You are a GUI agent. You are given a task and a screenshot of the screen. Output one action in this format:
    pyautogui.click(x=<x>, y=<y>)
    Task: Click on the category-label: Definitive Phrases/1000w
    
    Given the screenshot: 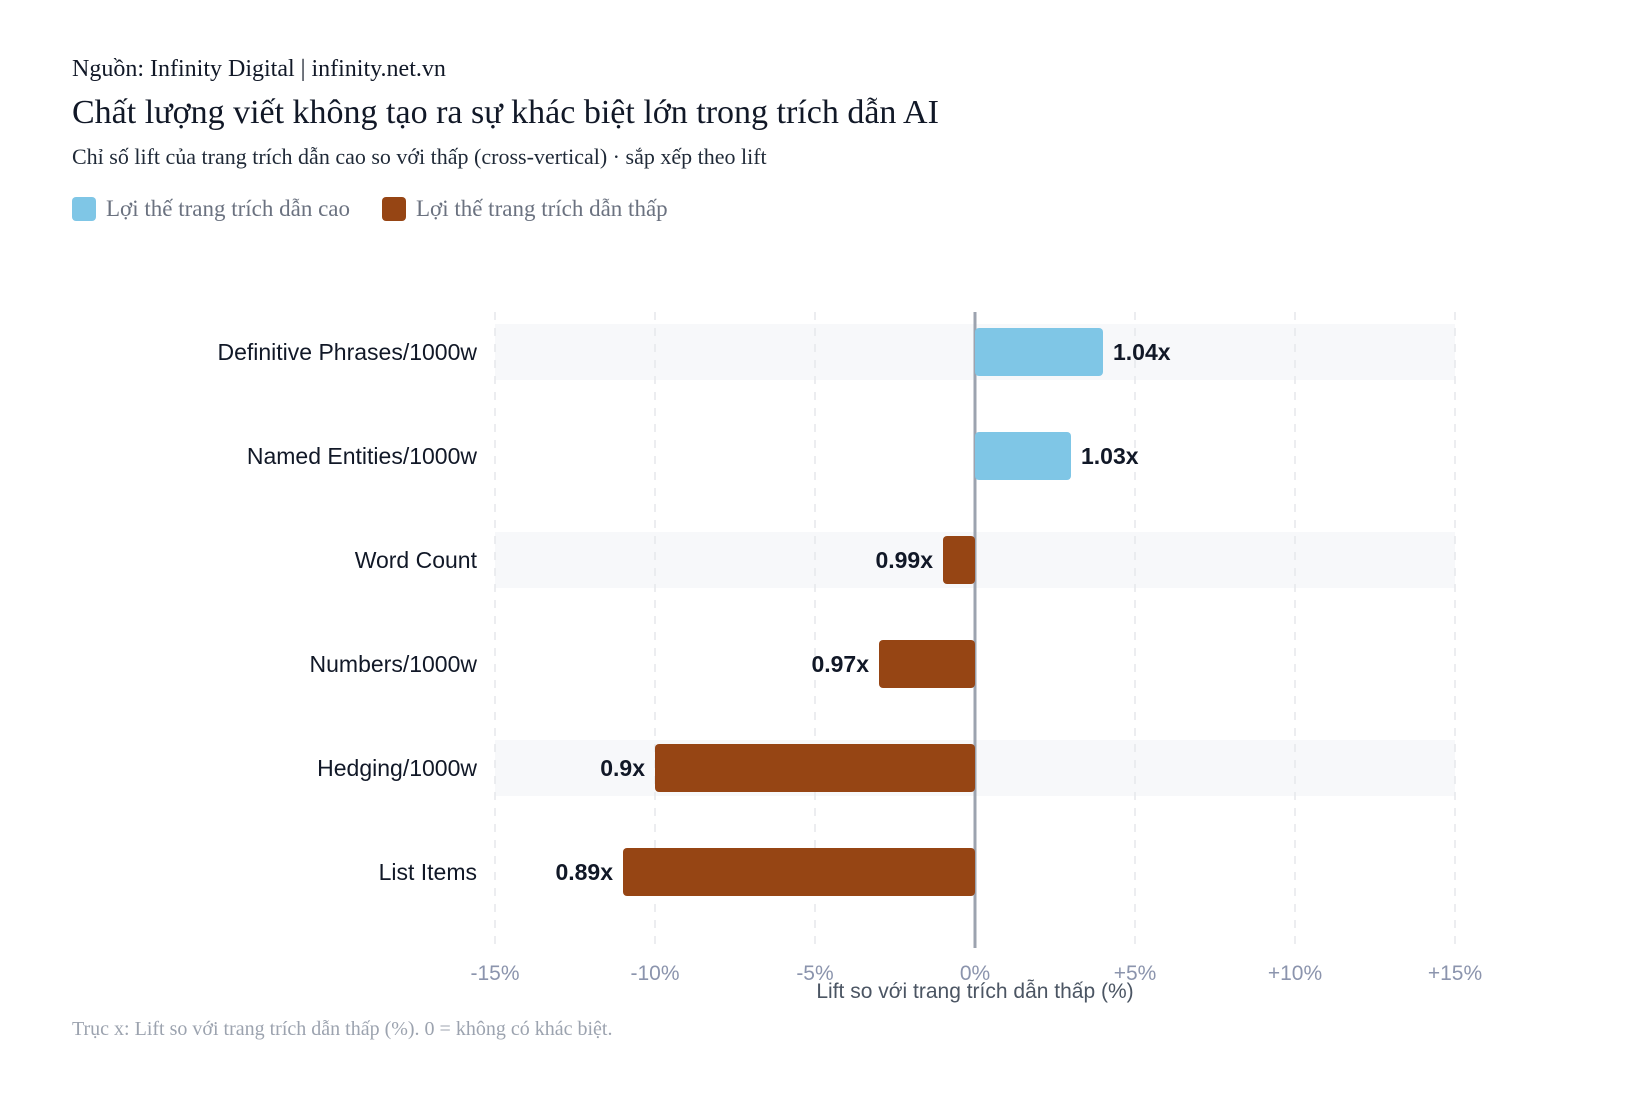 What is the action you would take?
    pyautogui.click(x=347, y=352)
    